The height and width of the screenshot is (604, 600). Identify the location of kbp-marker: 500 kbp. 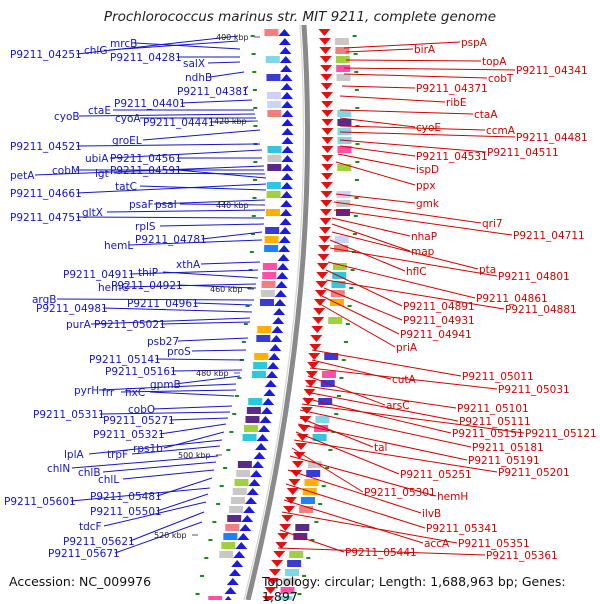
(194, 455).